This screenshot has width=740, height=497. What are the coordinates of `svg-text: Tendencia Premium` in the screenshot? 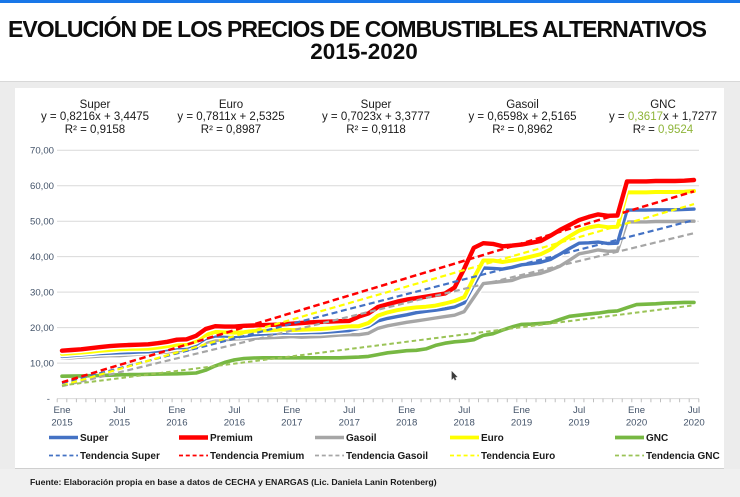 It's located at (257, 456).